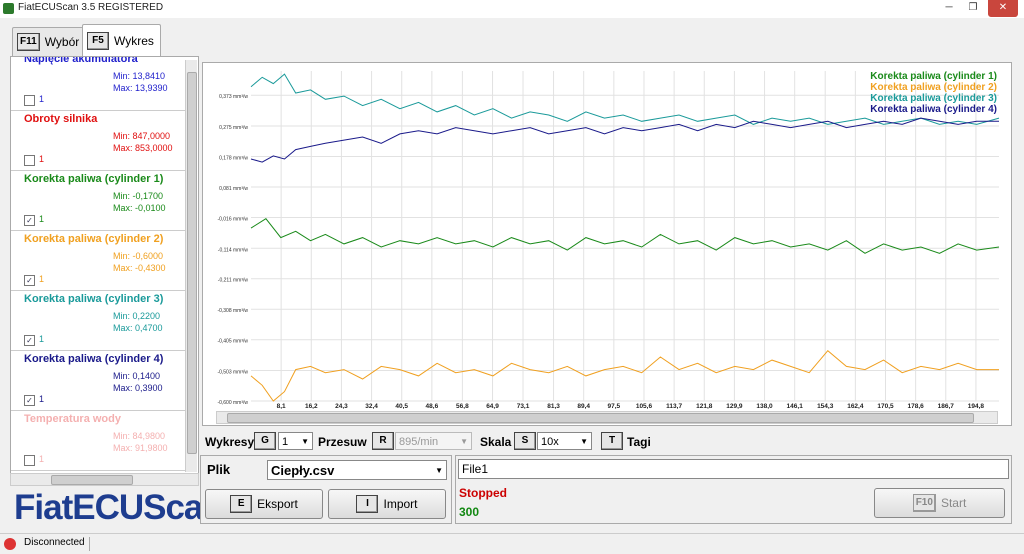 The height and width of the screenshot is (554, 1024). I want to click on tab-wybor: F11 Wybór, so click(49, 41).